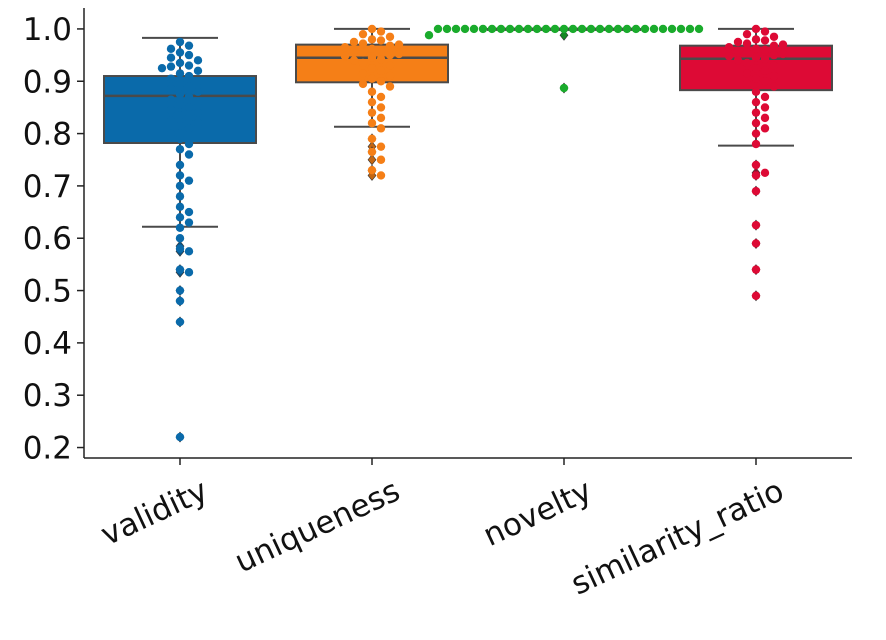 Image resolution: width=886 pixels, height=640 pixels. Describe the element at coordinates (47, 449) in the screenshot. I see `y-tick-label: 0.2` at that location.